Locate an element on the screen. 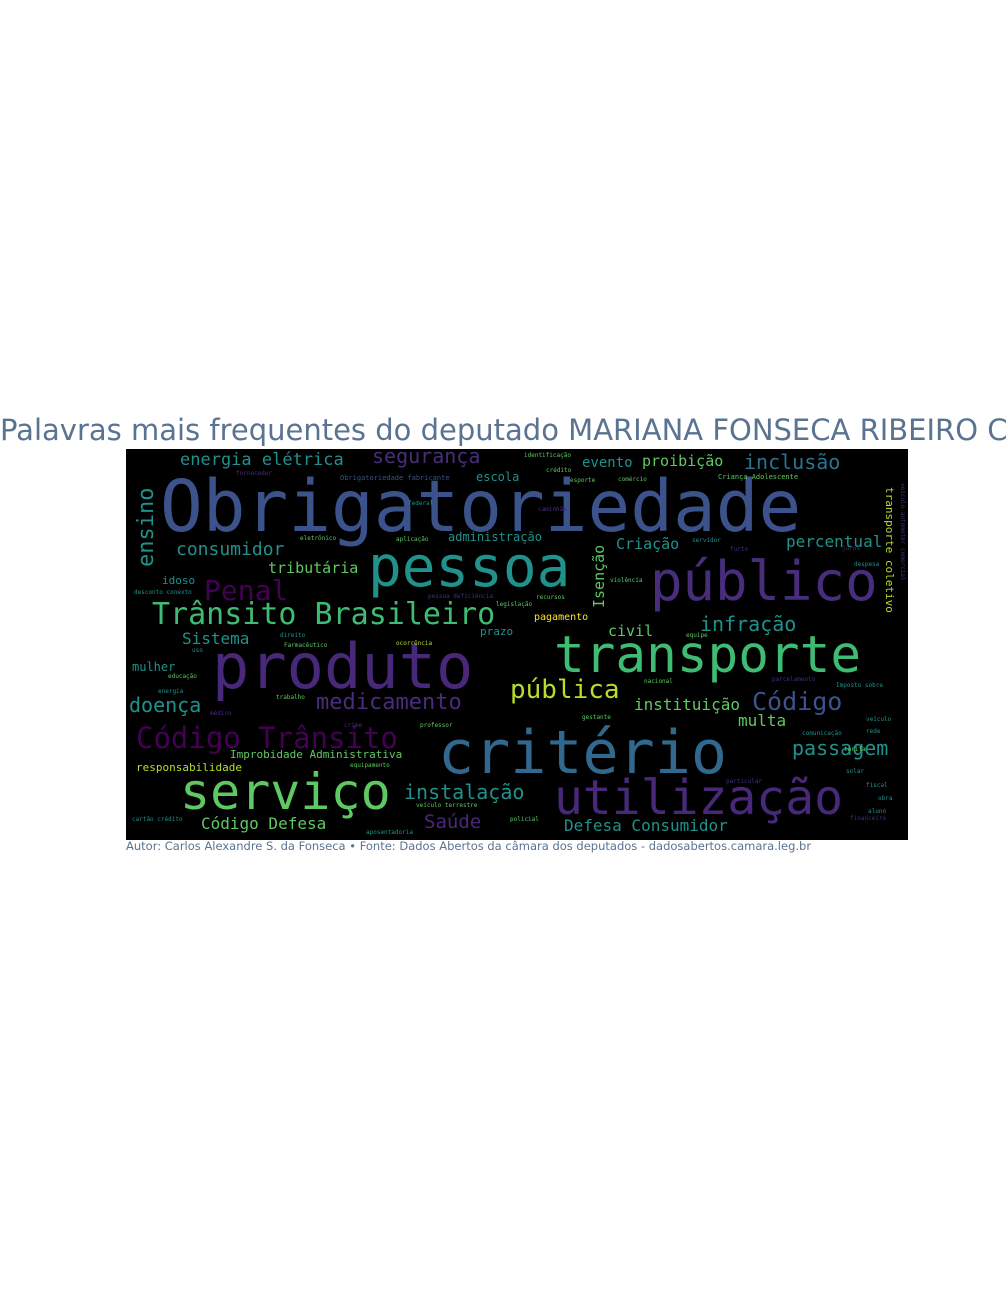 The width and height of the screenshot is (1008, 1296). word-direito: direito is located at coordinates (293, 635).